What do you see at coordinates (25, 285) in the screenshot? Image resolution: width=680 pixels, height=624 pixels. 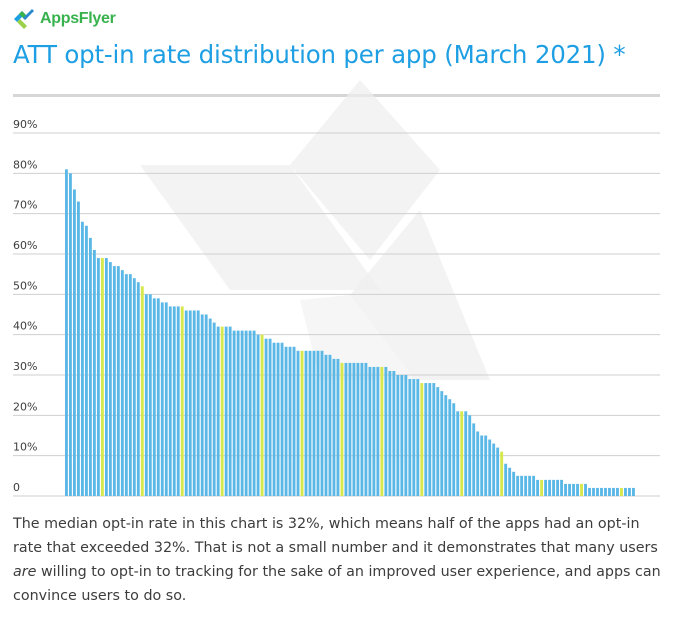 I see `y-tick-label: 50%` at bounding box center [25, 285].